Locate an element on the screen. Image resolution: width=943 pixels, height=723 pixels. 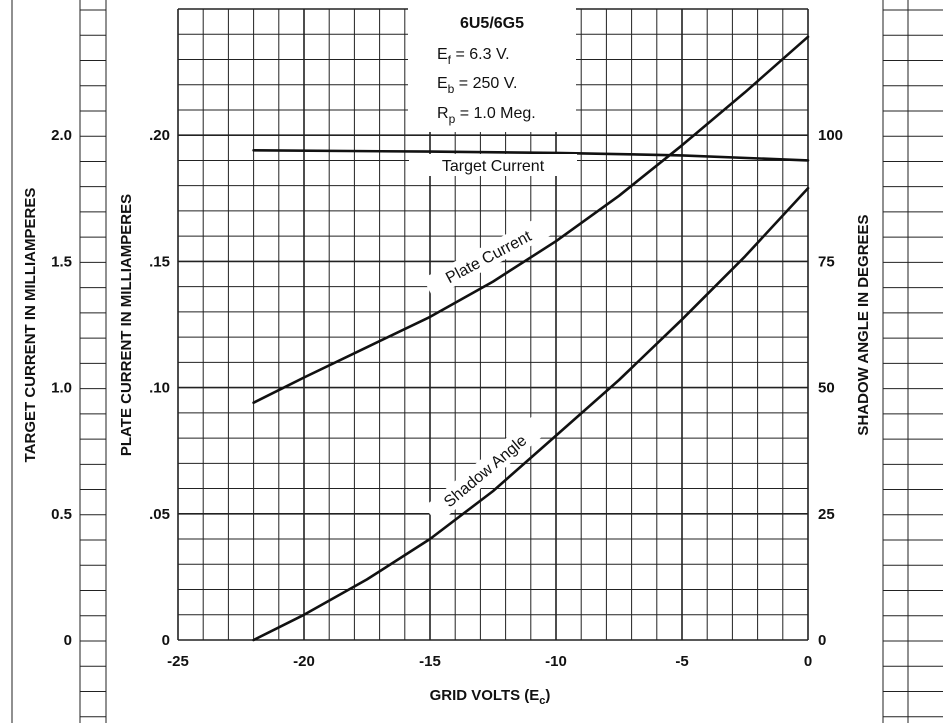
x-tick-label: -10 is located at coordinates (556, 661).